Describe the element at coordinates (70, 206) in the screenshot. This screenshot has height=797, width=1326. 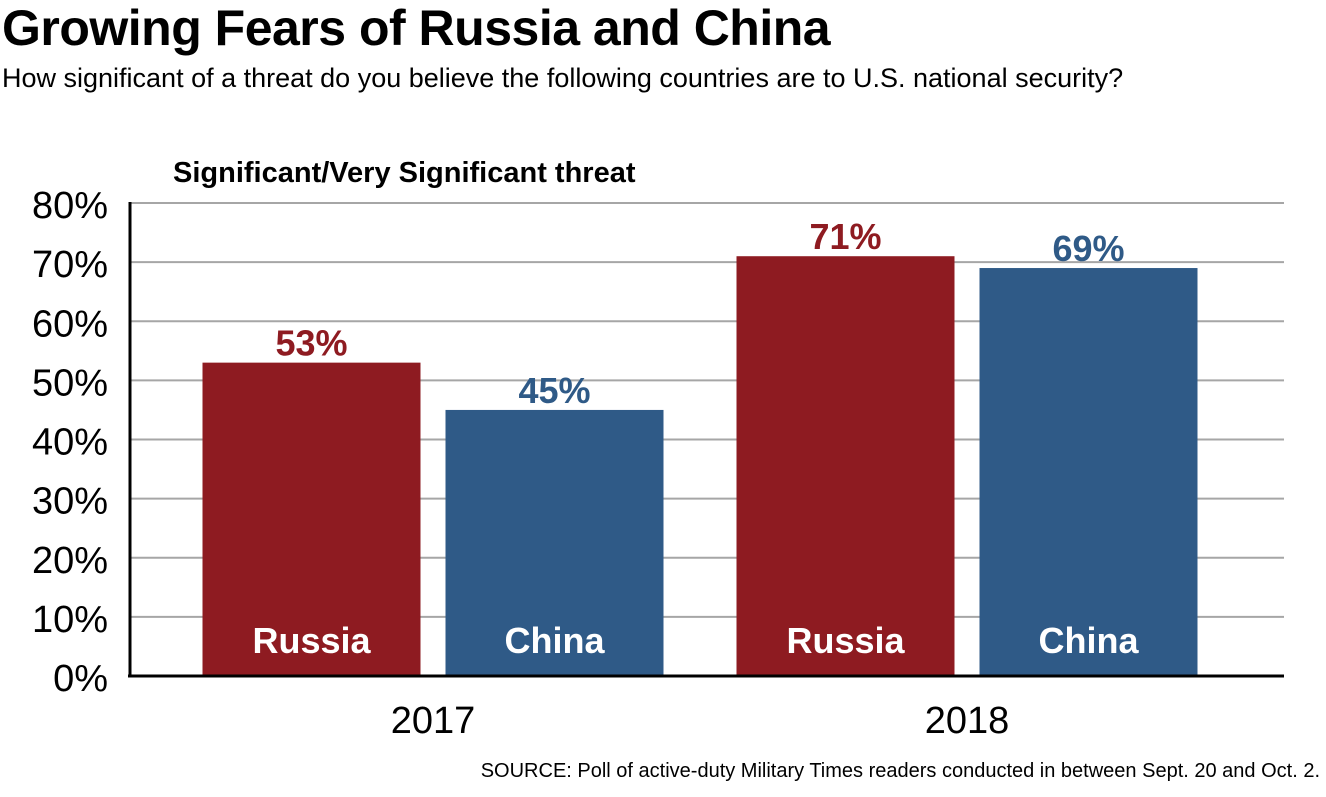
I see `y-tick-label: 80%` at that location.